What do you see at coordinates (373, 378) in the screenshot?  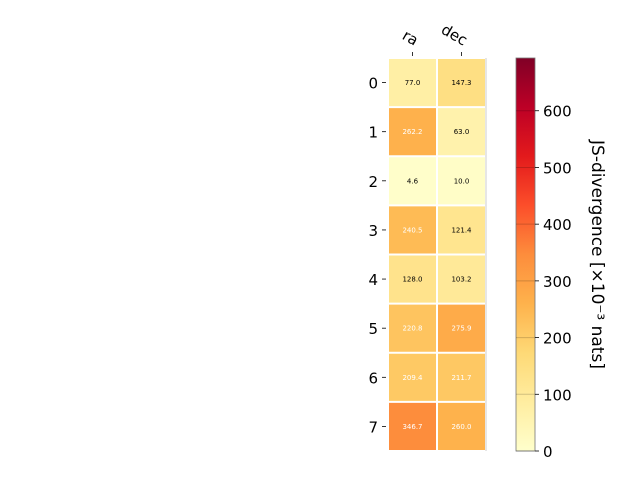 I see `row-tick-label: 6` at bounding box center [373, 378].